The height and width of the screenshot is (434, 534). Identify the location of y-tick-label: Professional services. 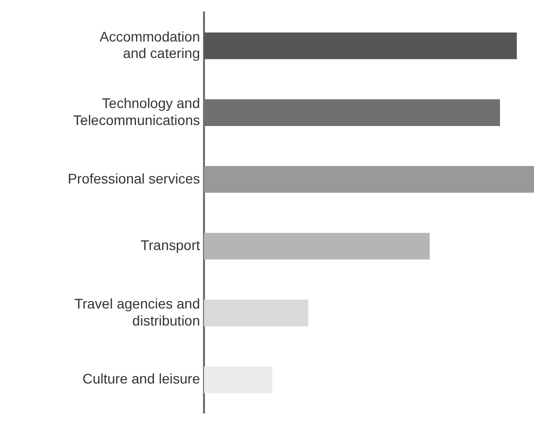
(134, 178).